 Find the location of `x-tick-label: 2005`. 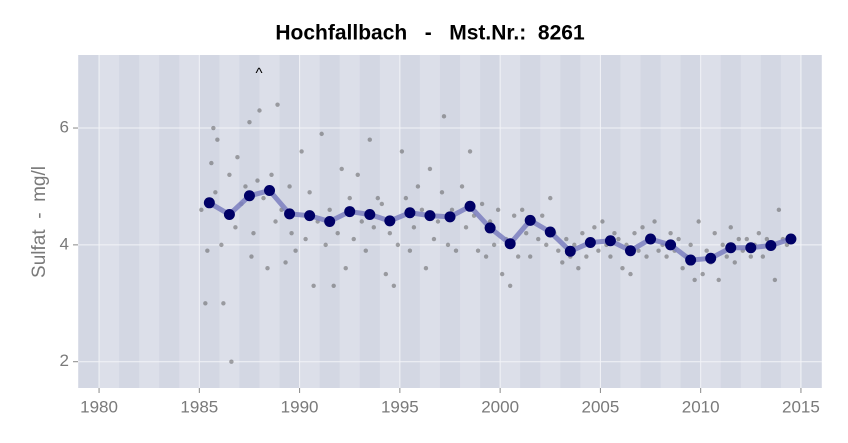

x-tick-label: 2005 is located at coordinates (600, 406).